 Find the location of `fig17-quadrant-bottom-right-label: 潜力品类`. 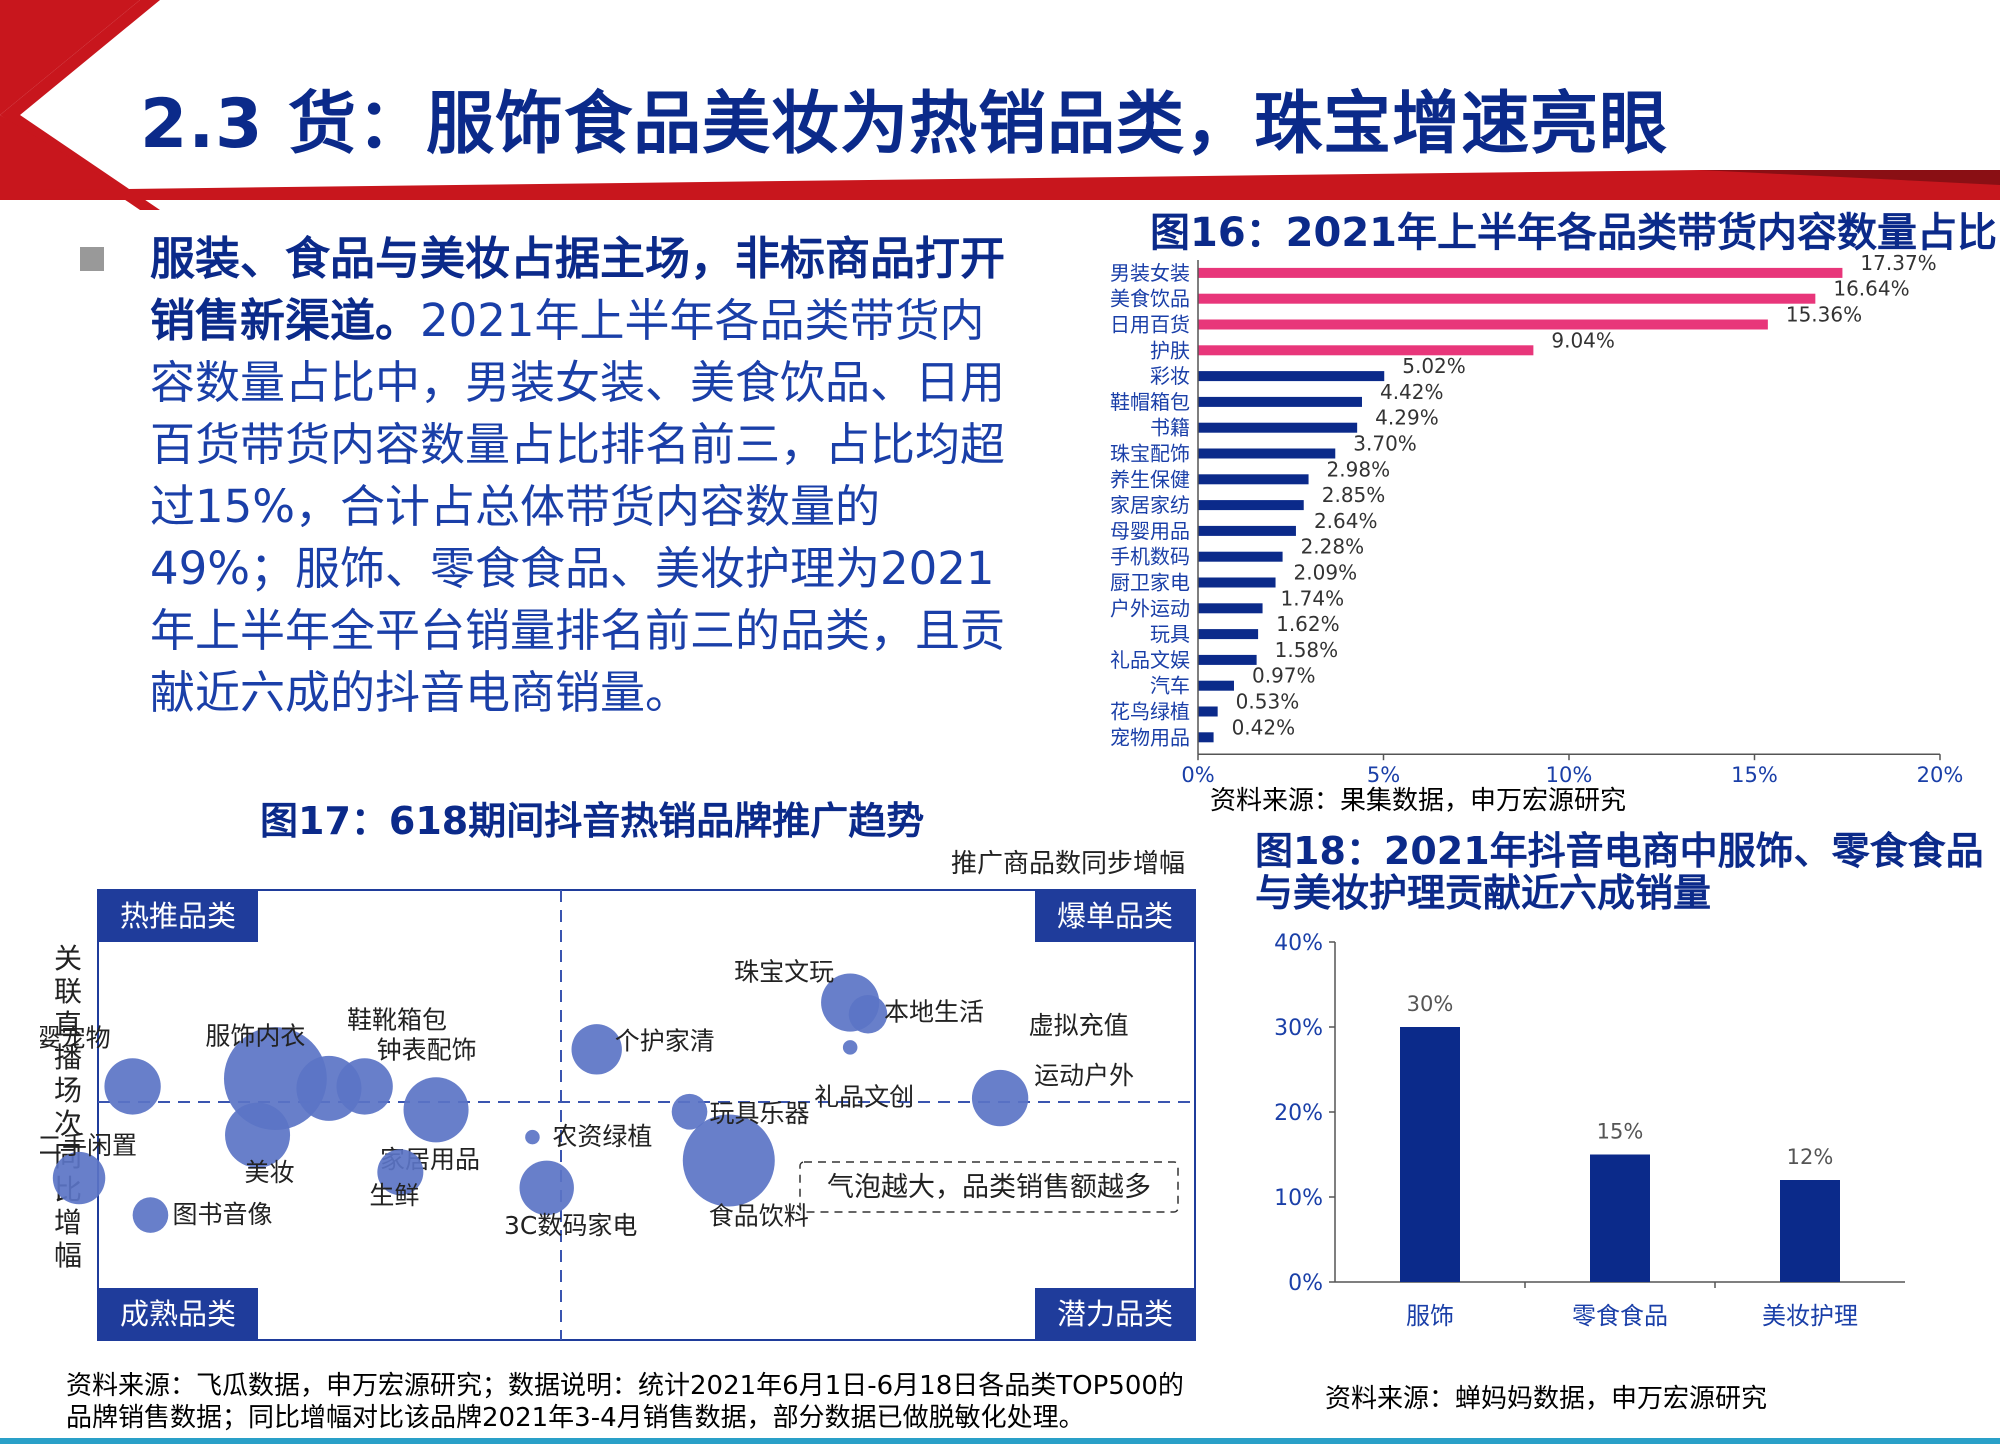

fig17-quadrant-bottom-right-label: 潜力品类 is located at coordinates (1115, 1314).